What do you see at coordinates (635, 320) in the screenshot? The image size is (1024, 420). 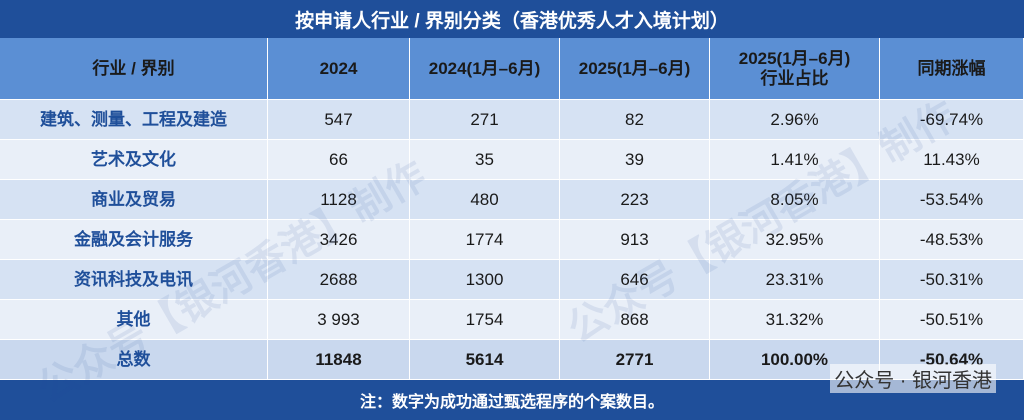 I see `cell: 868` at bounding box center [635, 320].